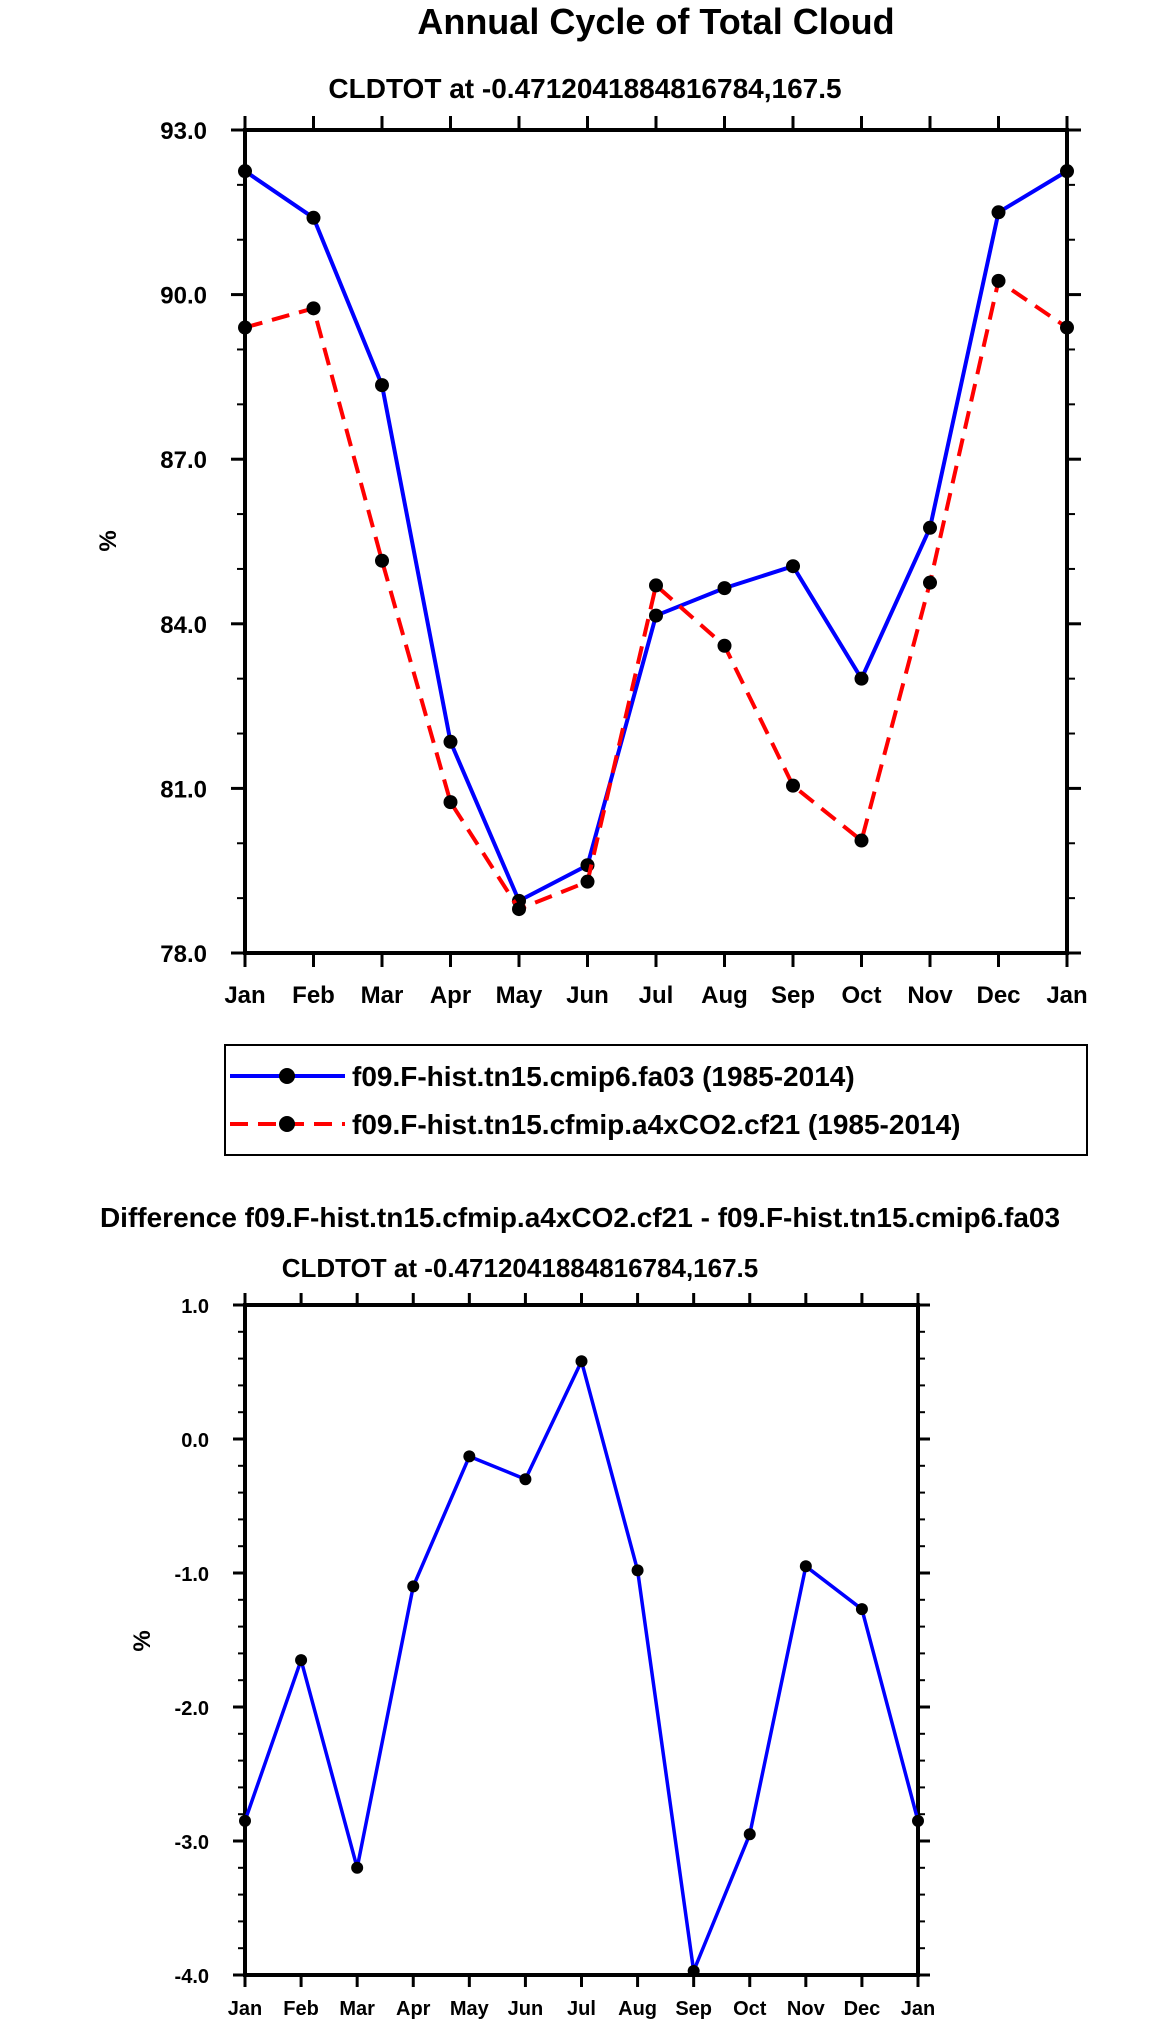  I want to click on legend-marker-a4xco2, so click(287, 1124).